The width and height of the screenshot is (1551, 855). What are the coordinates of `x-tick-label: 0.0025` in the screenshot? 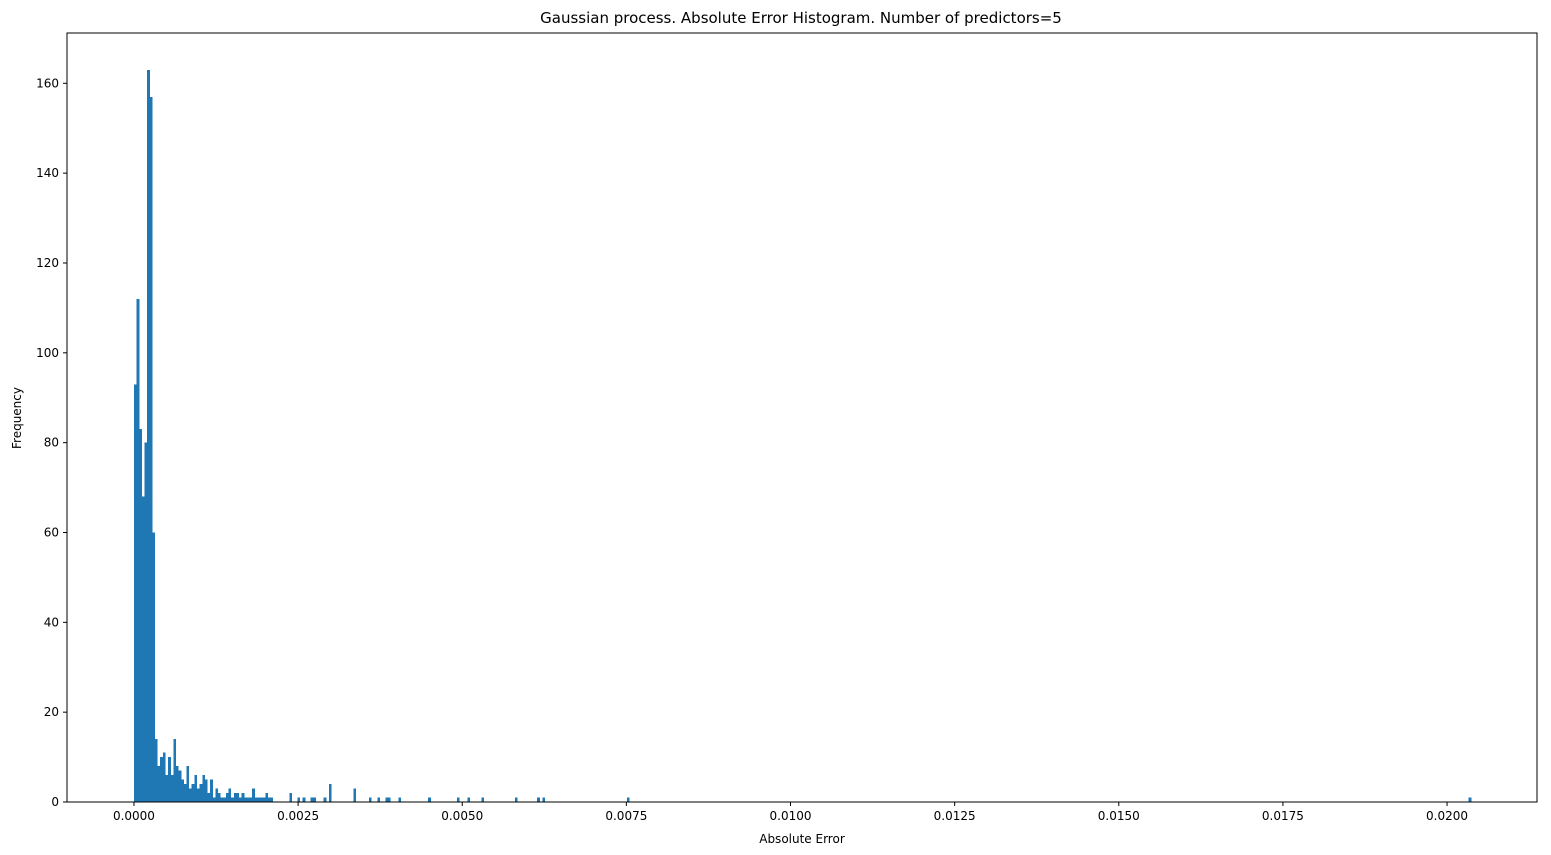 It's located at (298, 816).